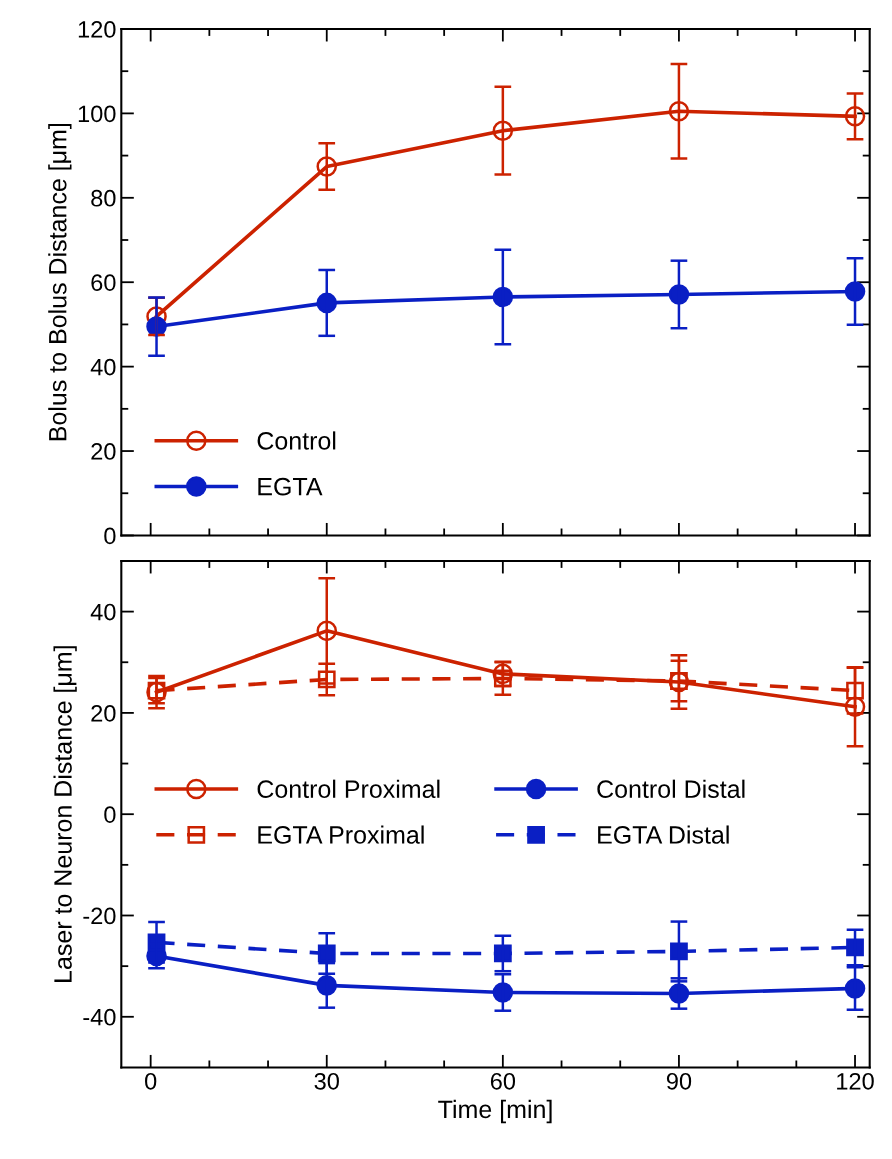  Describe the element at coordinates (103, 282) in the screenshot. I see `y-tick-label: 60` at that location.